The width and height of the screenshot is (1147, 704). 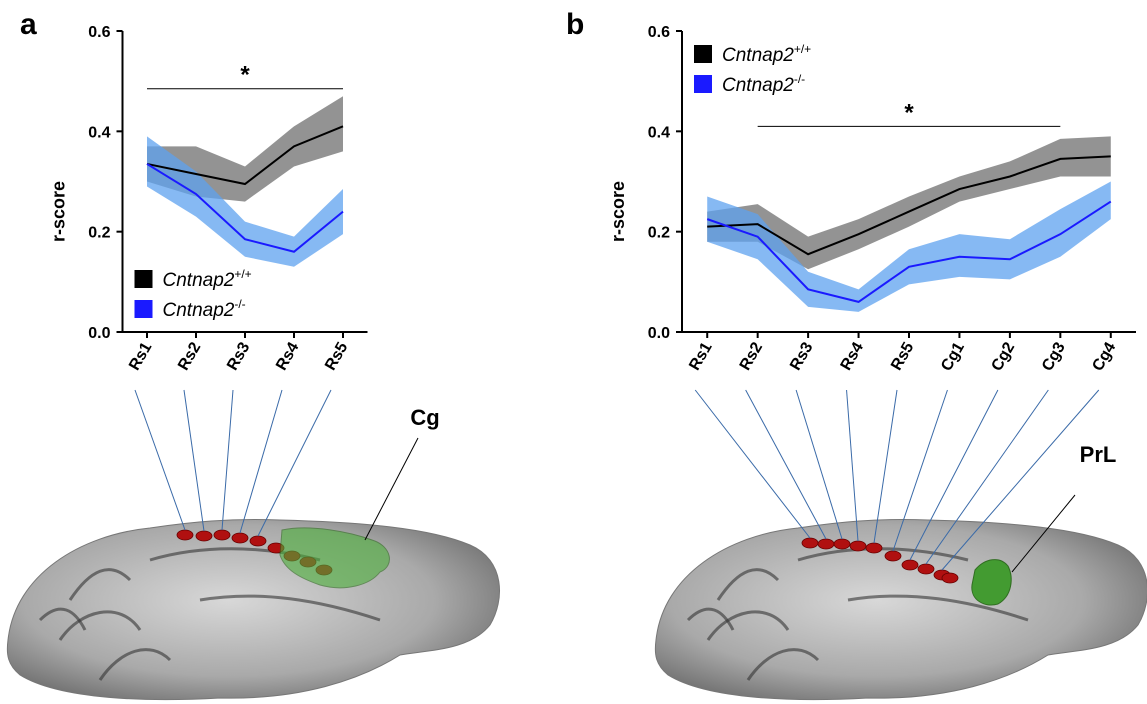 What do you see at coordinates (28, 24) in the screenshot?
I see `panel-letter: a` at bounding box center [28, 24].